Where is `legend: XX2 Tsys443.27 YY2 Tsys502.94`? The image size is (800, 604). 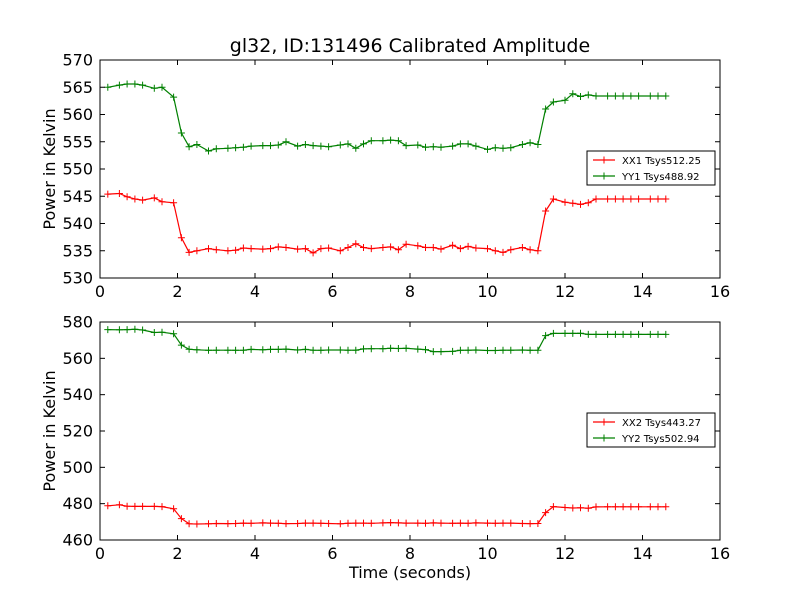
legend: XX2 Tsys443.27 YY2 Tsys502.94 is located at coordinates (651, 430).